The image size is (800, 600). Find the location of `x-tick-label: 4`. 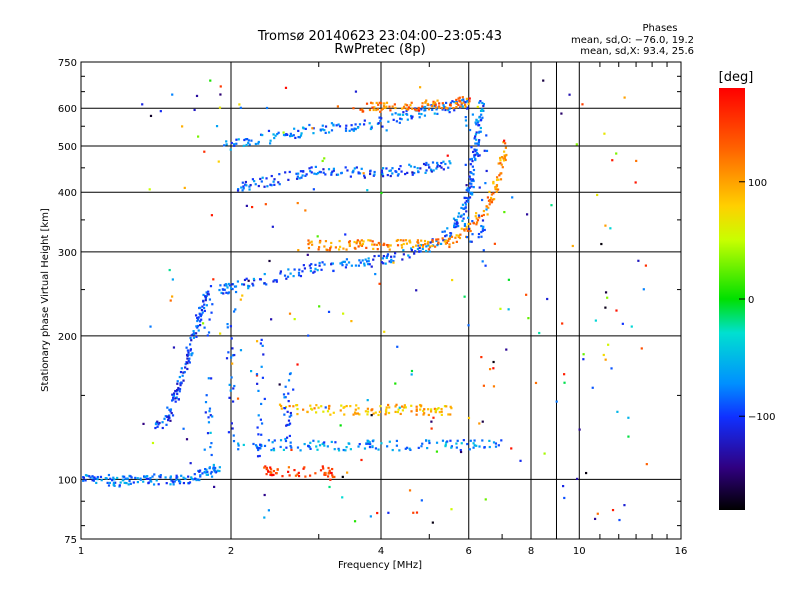

x-tick-label: 4 is located at coordinates (381, 551).